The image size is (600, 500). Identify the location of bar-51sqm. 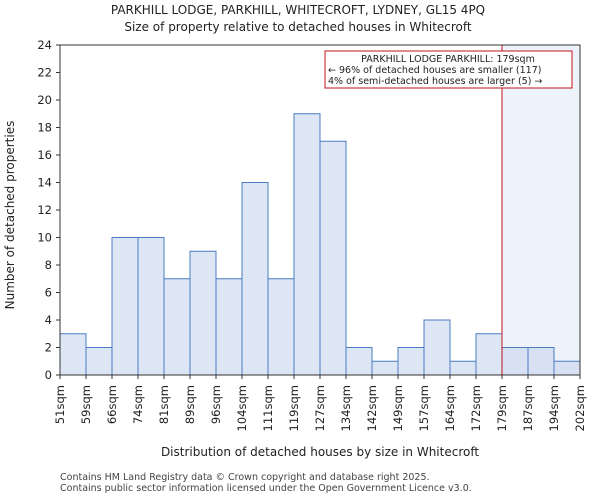
(73, 354).